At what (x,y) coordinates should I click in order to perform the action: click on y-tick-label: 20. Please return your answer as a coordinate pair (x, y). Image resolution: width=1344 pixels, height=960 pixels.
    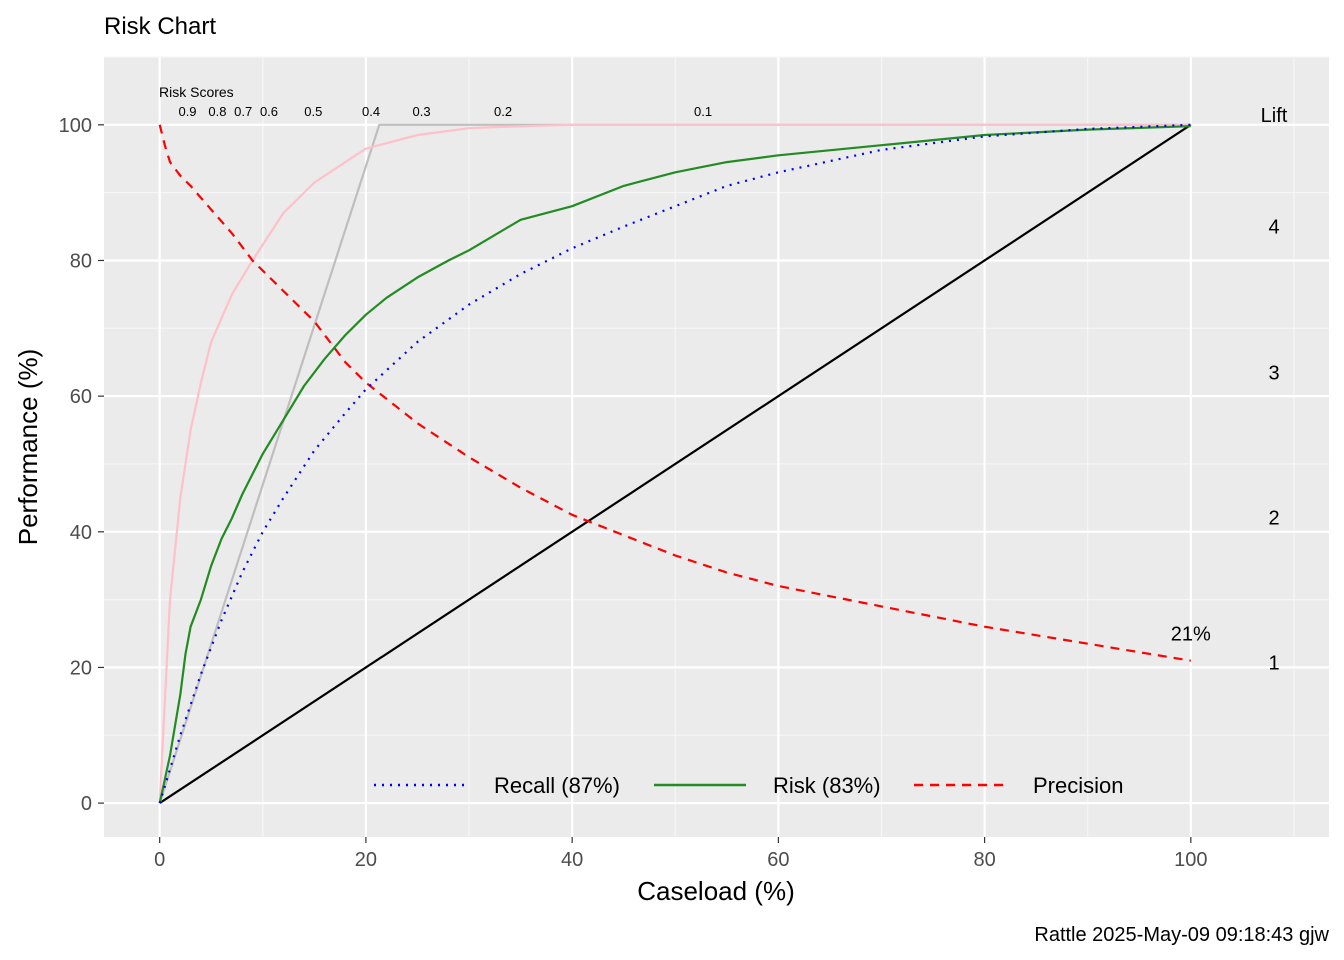
    Looking at the image, I should click on (81, 668).